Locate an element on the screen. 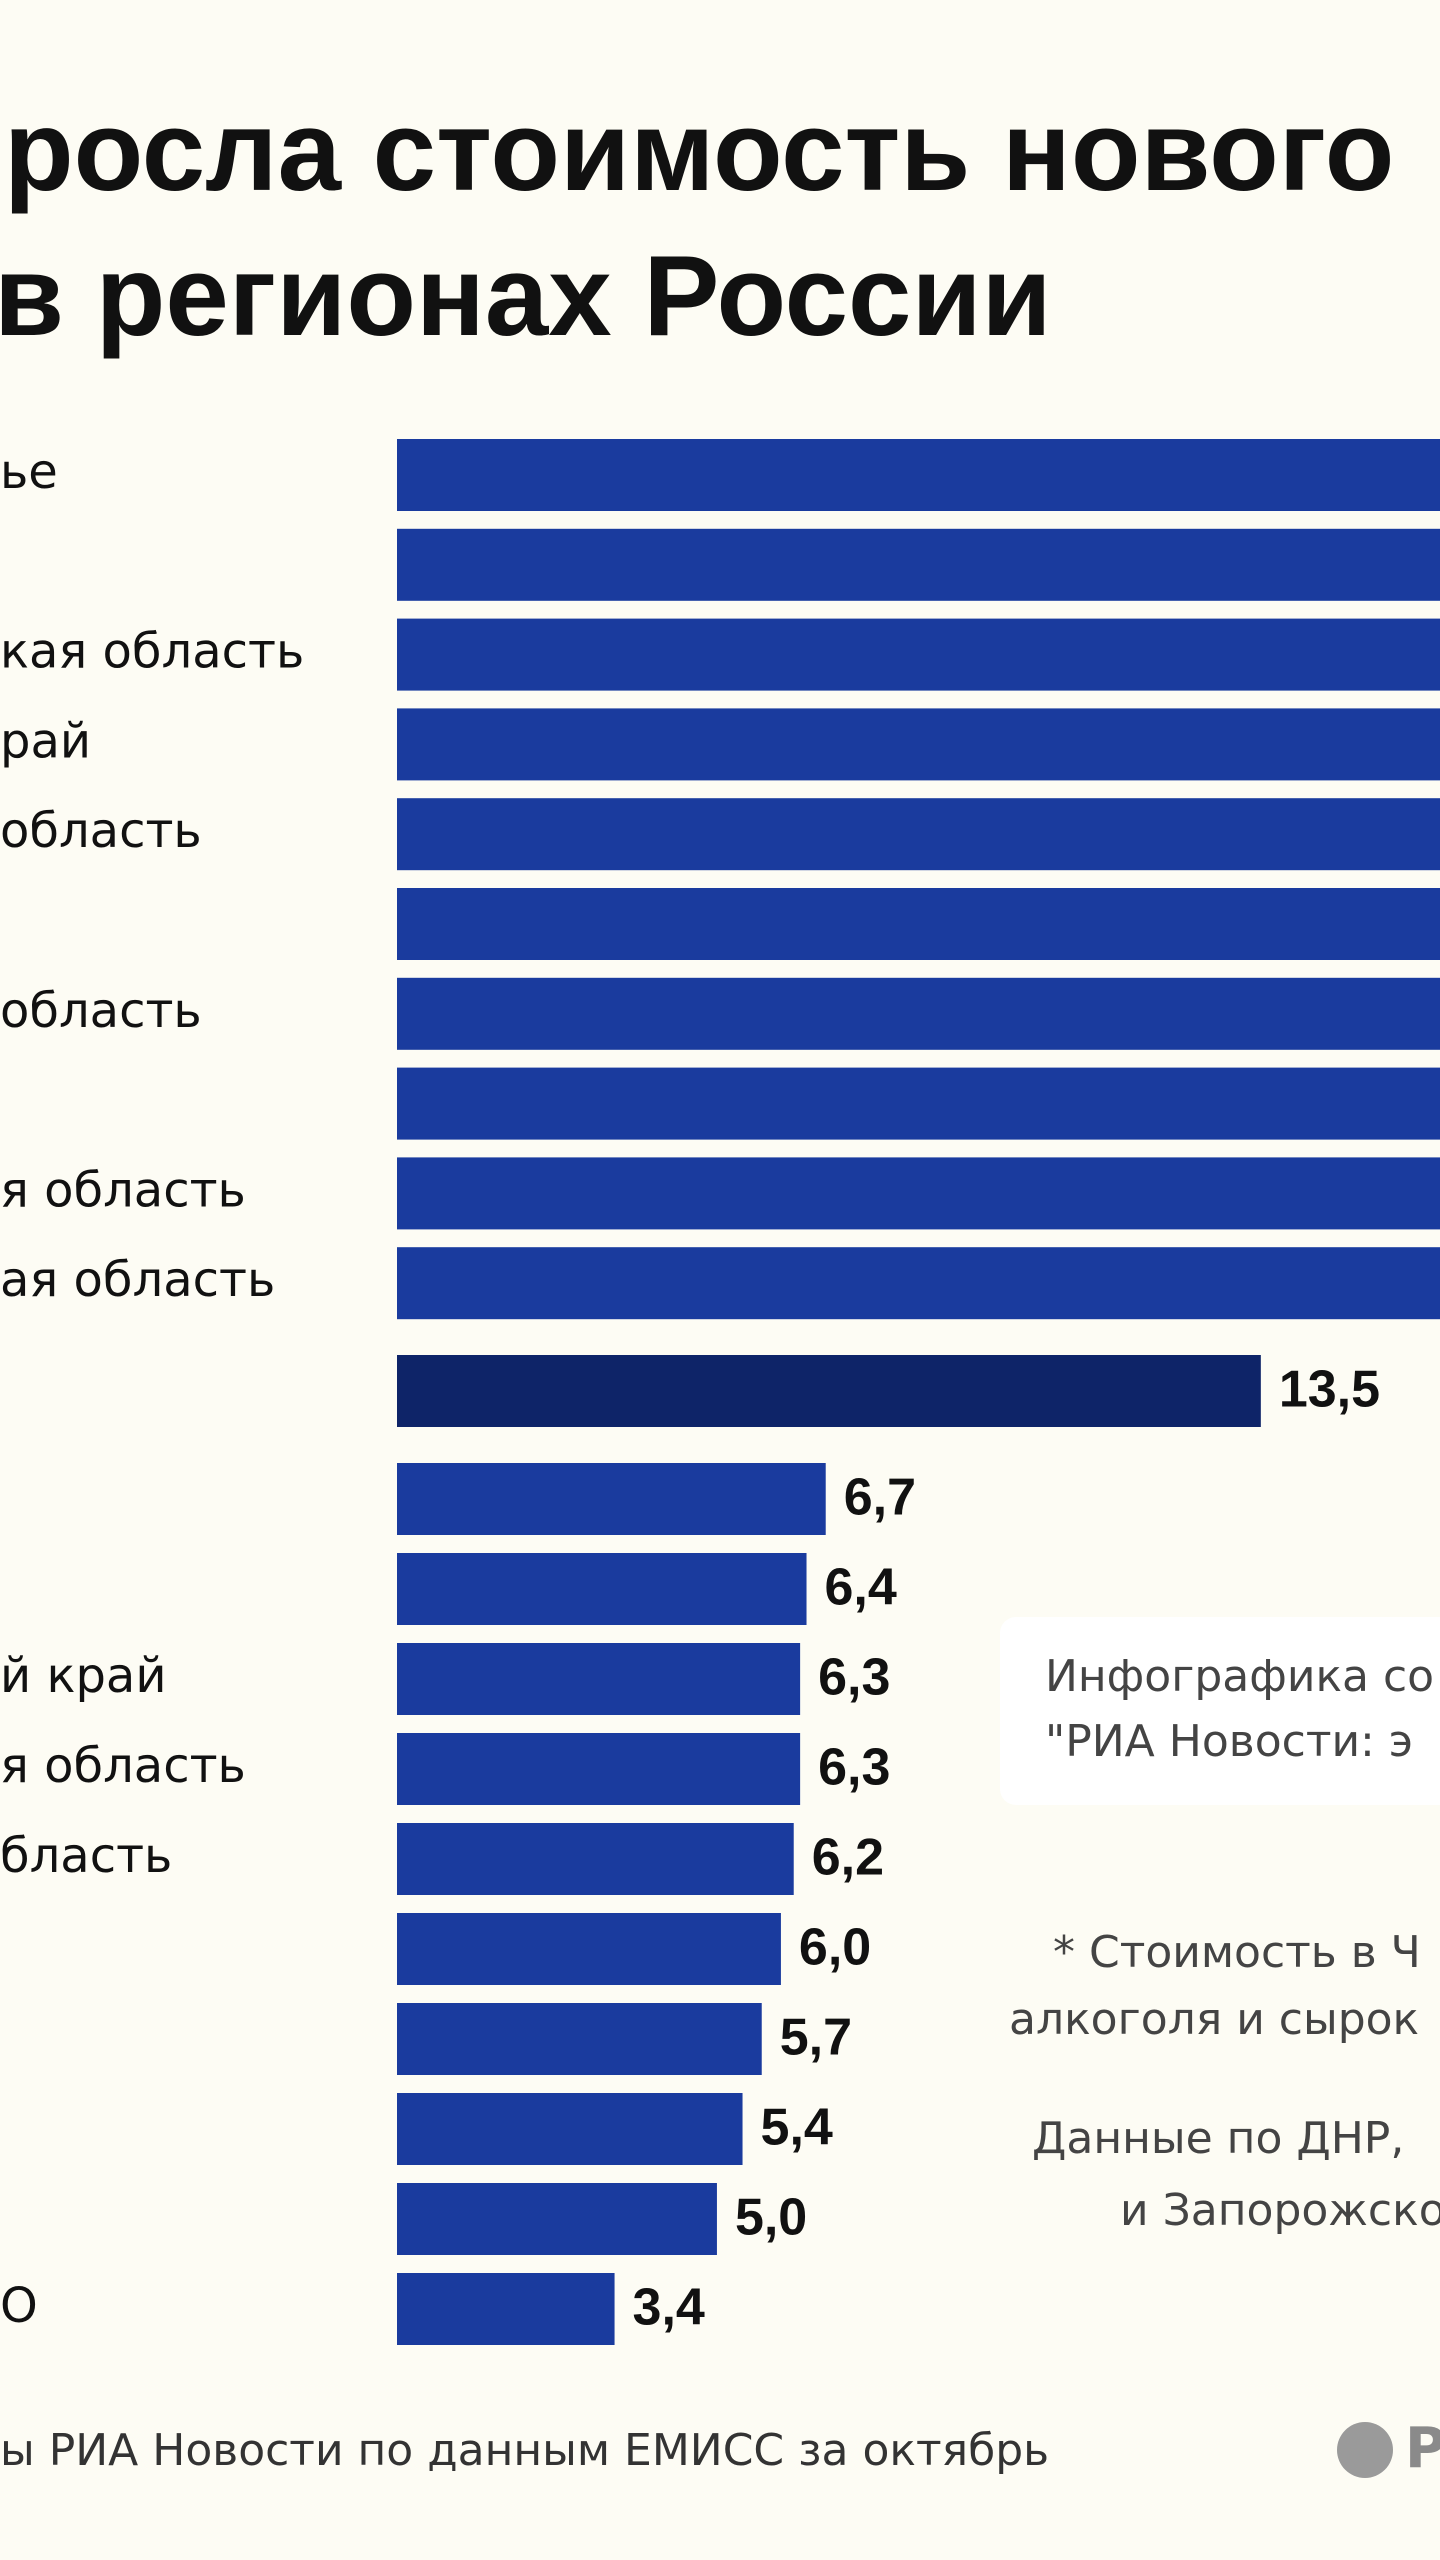 Image resolution: width=1440 pixels, height=2560 pixels. source: ы РИА Новости по данным ЕМИСС за октябрь is located at coordinates (524, 2450).